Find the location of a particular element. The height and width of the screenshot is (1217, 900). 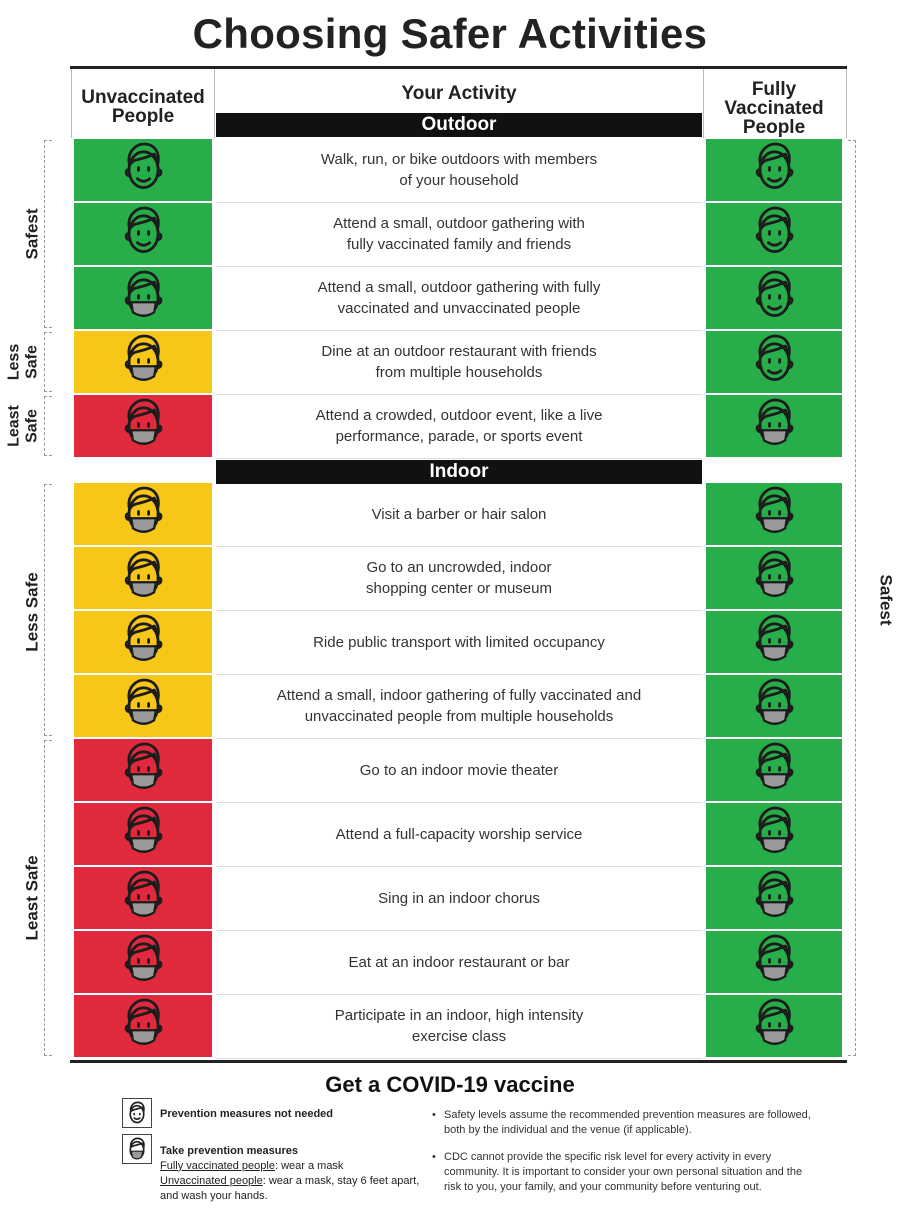

table-row: Eat at an indoor restaurant or bar is located at coordinates (458, 963).